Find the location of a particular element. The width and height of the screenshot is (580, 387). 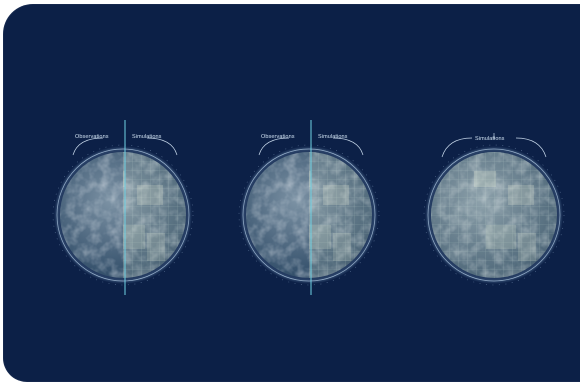

simulations-bracket-left is located at coordinates (457, 147).